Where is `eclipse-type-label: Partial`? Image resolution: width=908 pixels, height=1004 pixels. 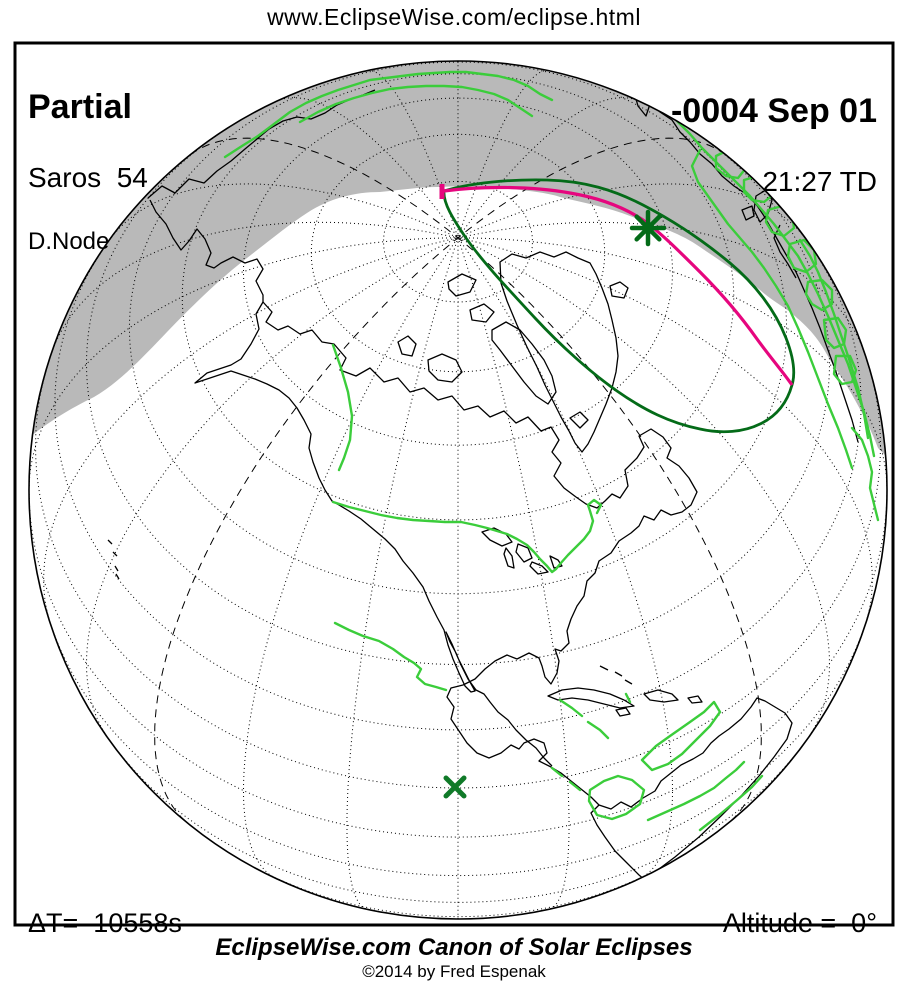
eclipse-type-label: Partial is located at coordinates (80, 106).